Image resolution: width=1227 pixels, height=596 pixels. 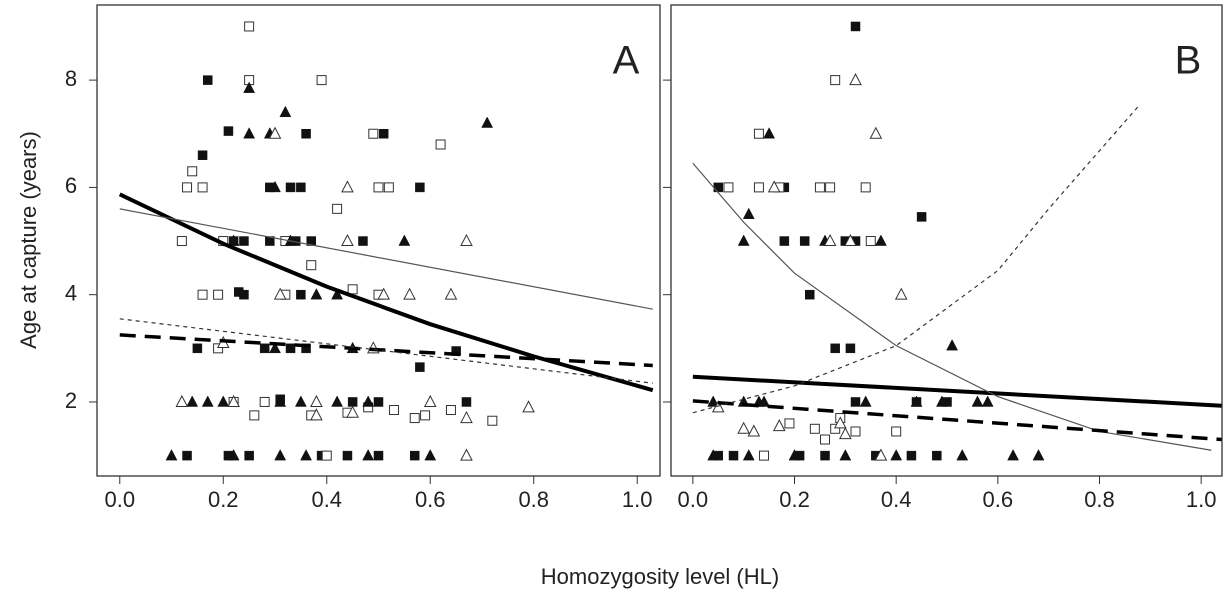 What do you see at coordinates (223, 499) in the screenshot?
I see `x-tick-label: 0.2` at bounding box center [223, 499].